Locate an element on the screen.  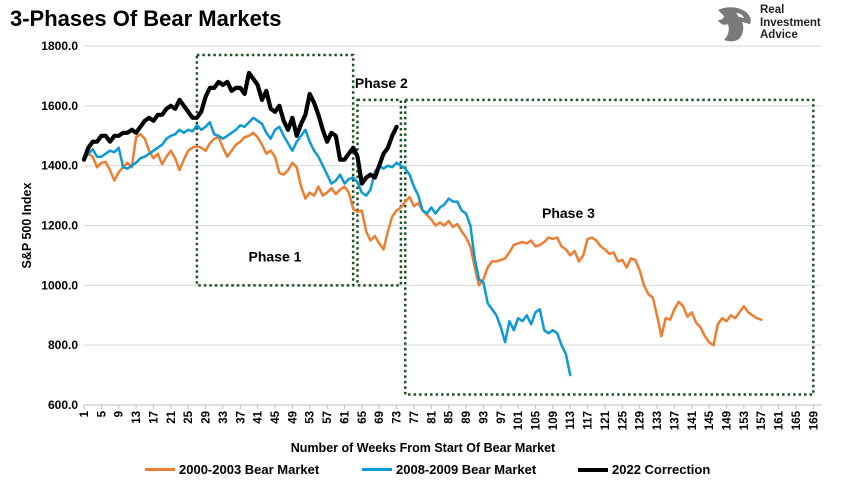
legend-item-2022: 2022 Correction is located at coordinates (644, 469).